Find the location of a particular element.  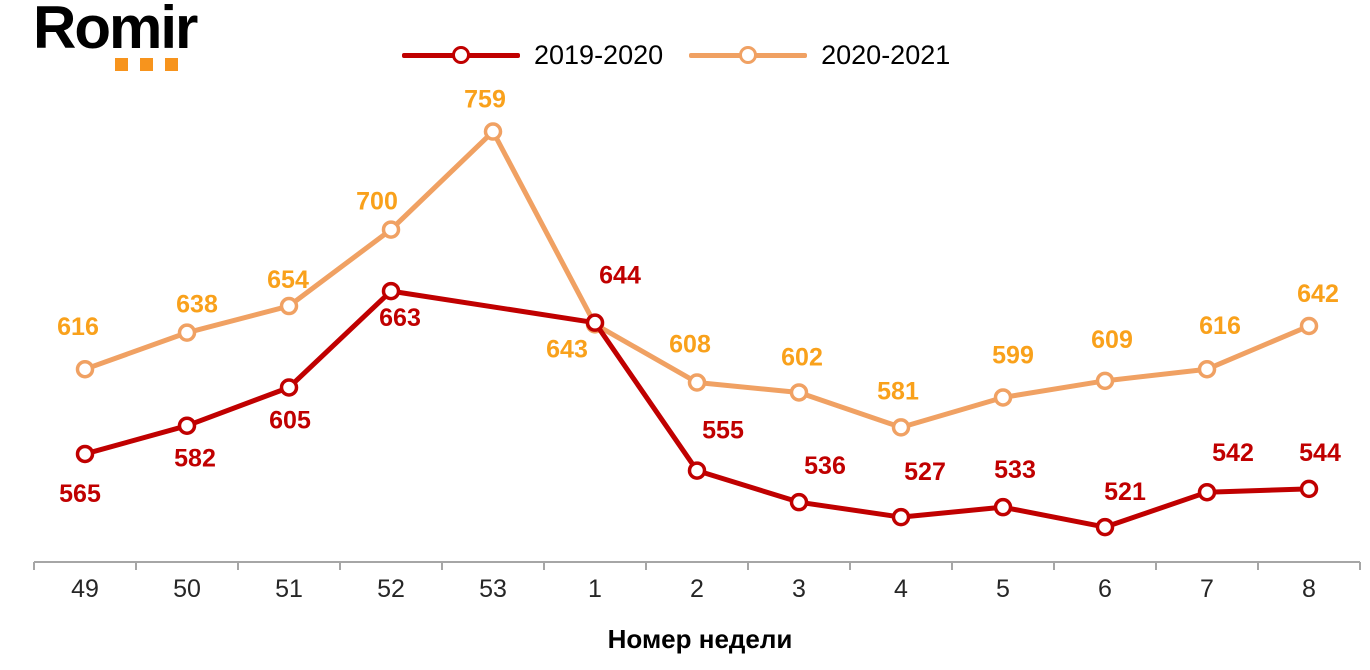

data-label-2019-2020: 536 is located at coordinates (825, 466).